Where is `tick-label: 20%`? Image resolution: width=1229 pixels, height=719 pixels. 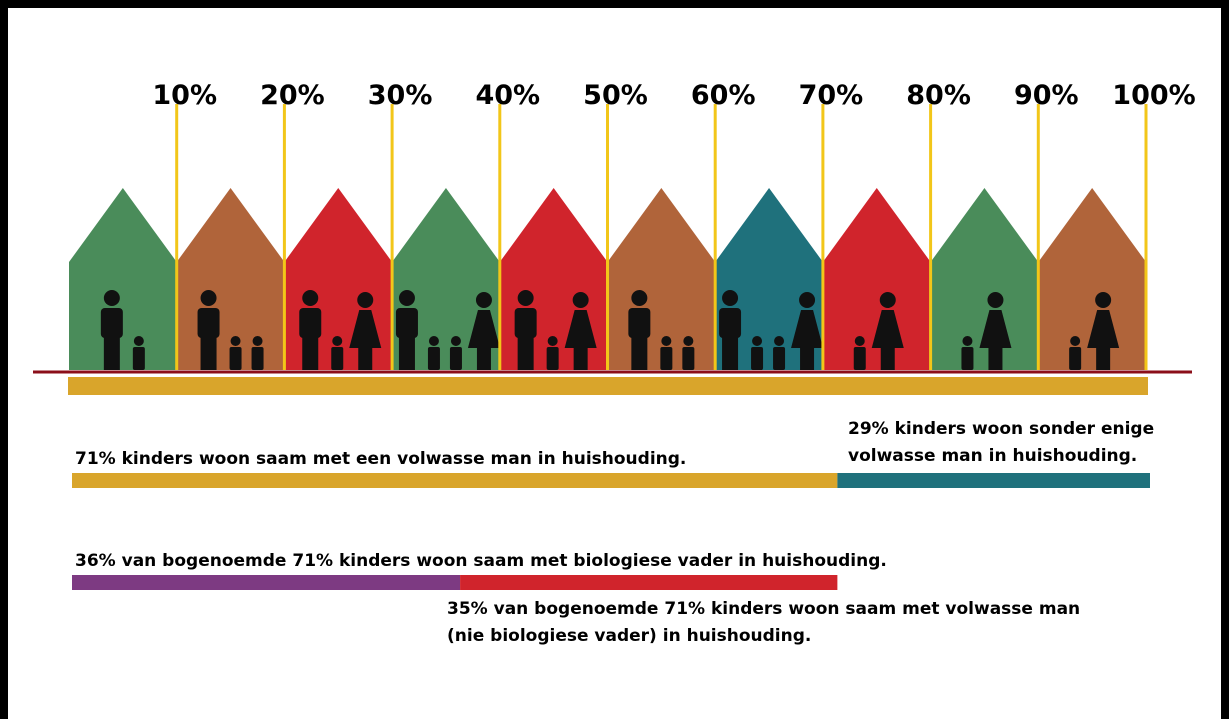
tick-label: 20% is located at coordinates (292, 95).